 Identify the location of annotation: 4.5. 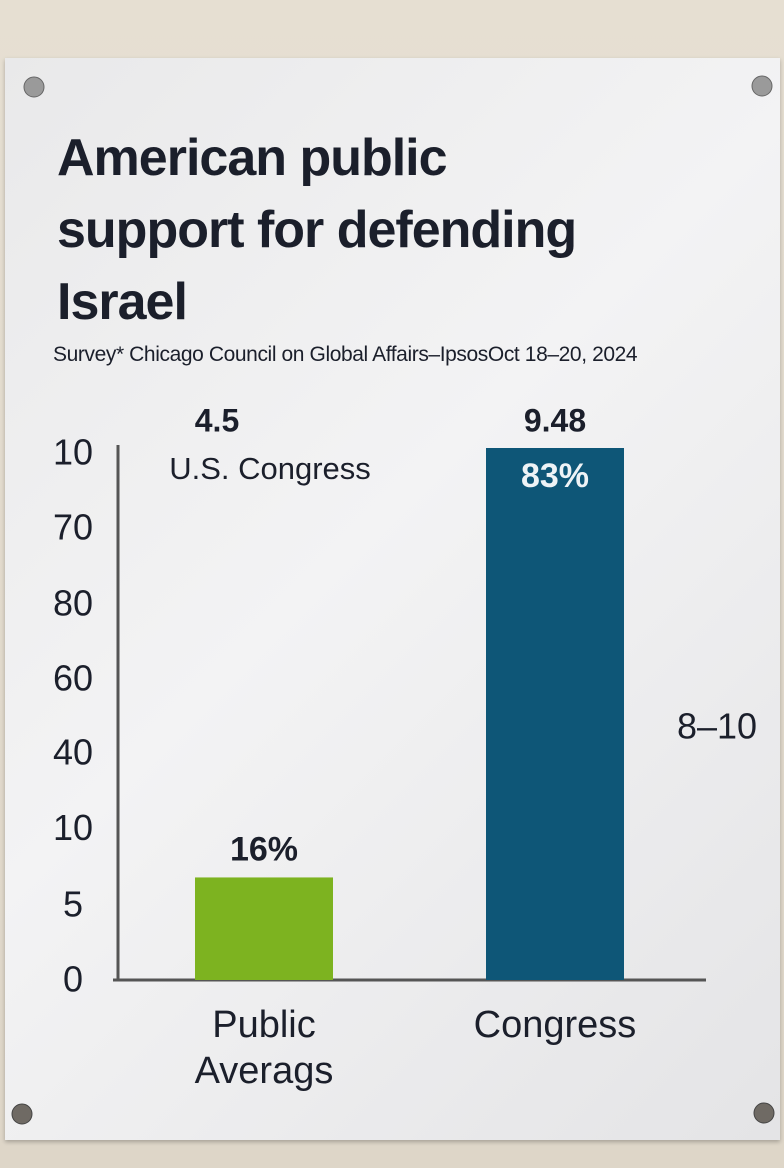
(217, 420).